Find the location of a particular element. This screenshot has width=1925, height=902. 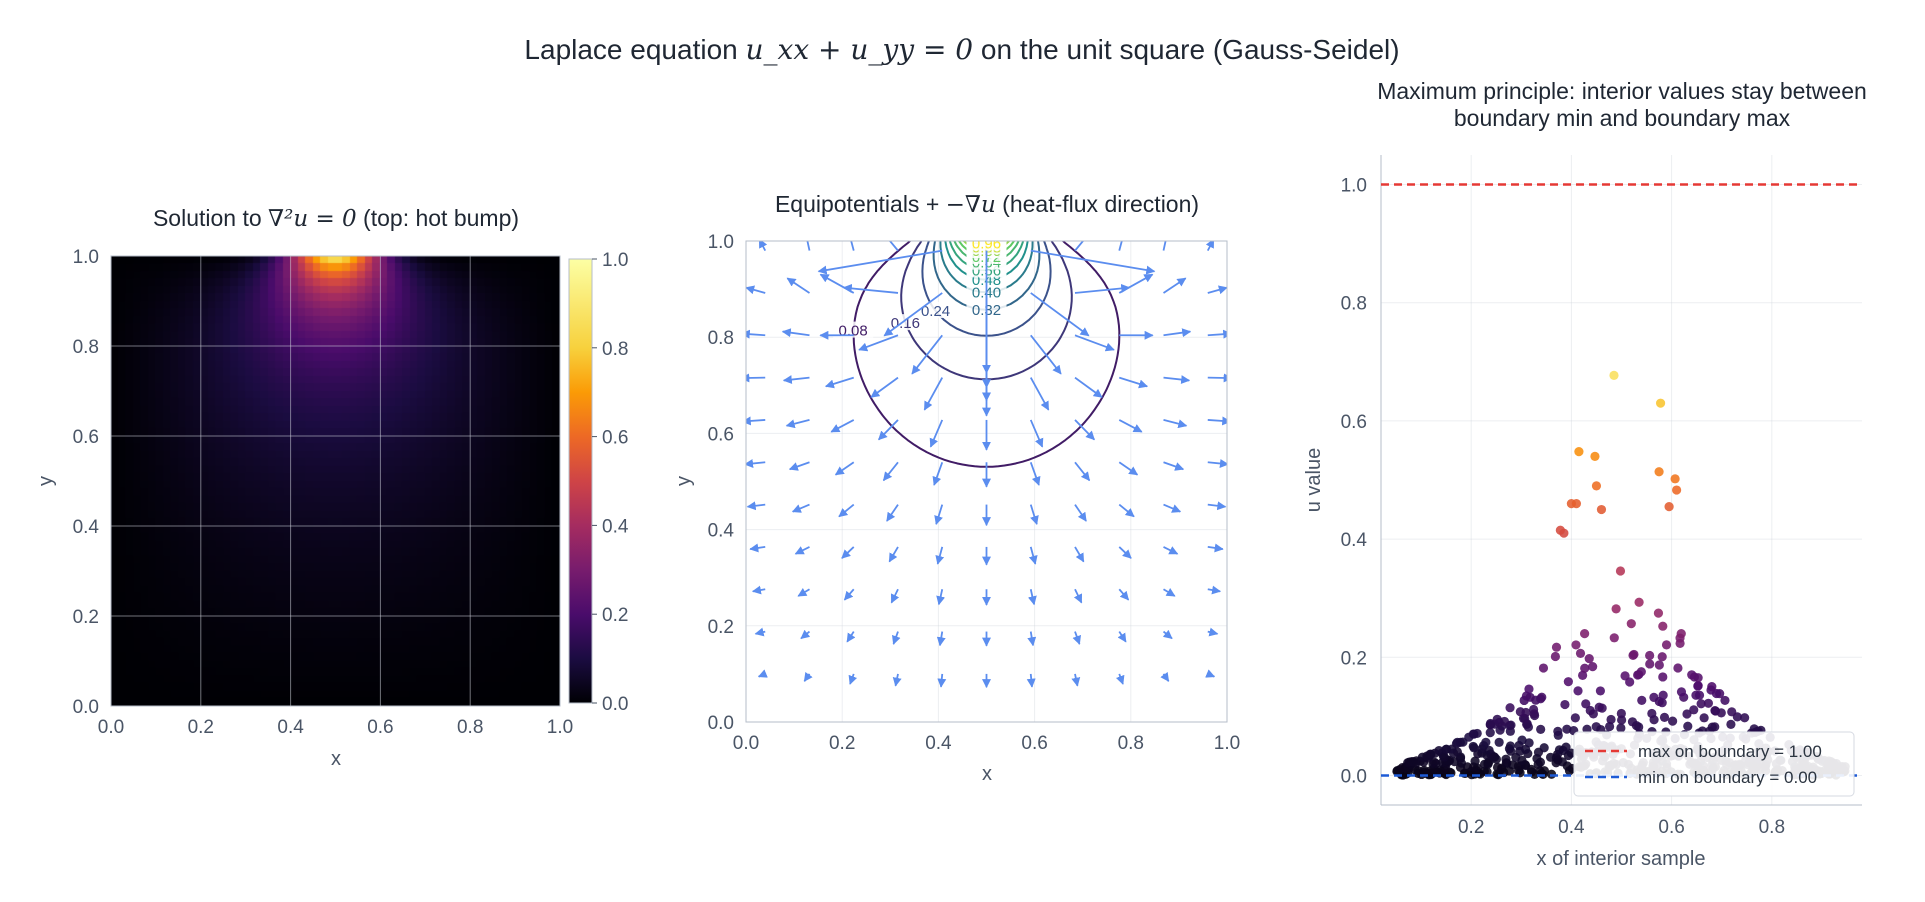

legend-frame is located at coordinates (1714, 764).